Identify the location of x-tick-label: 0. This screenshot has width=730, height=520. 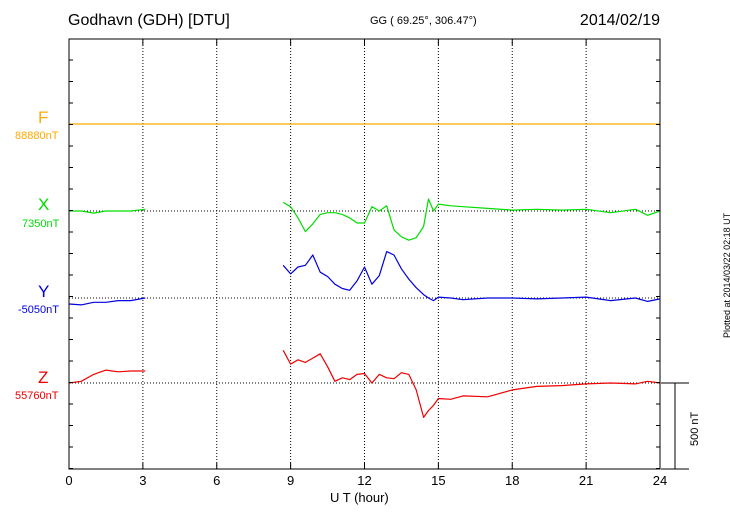
(68, 480).